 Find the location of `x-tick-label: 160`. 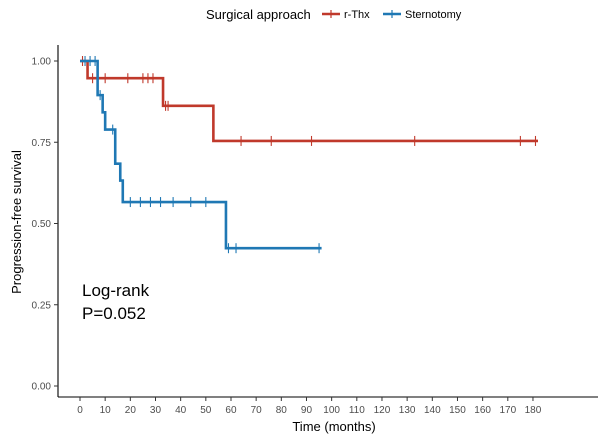

x-tick-label: 160 is located at coordinates (482, 410).